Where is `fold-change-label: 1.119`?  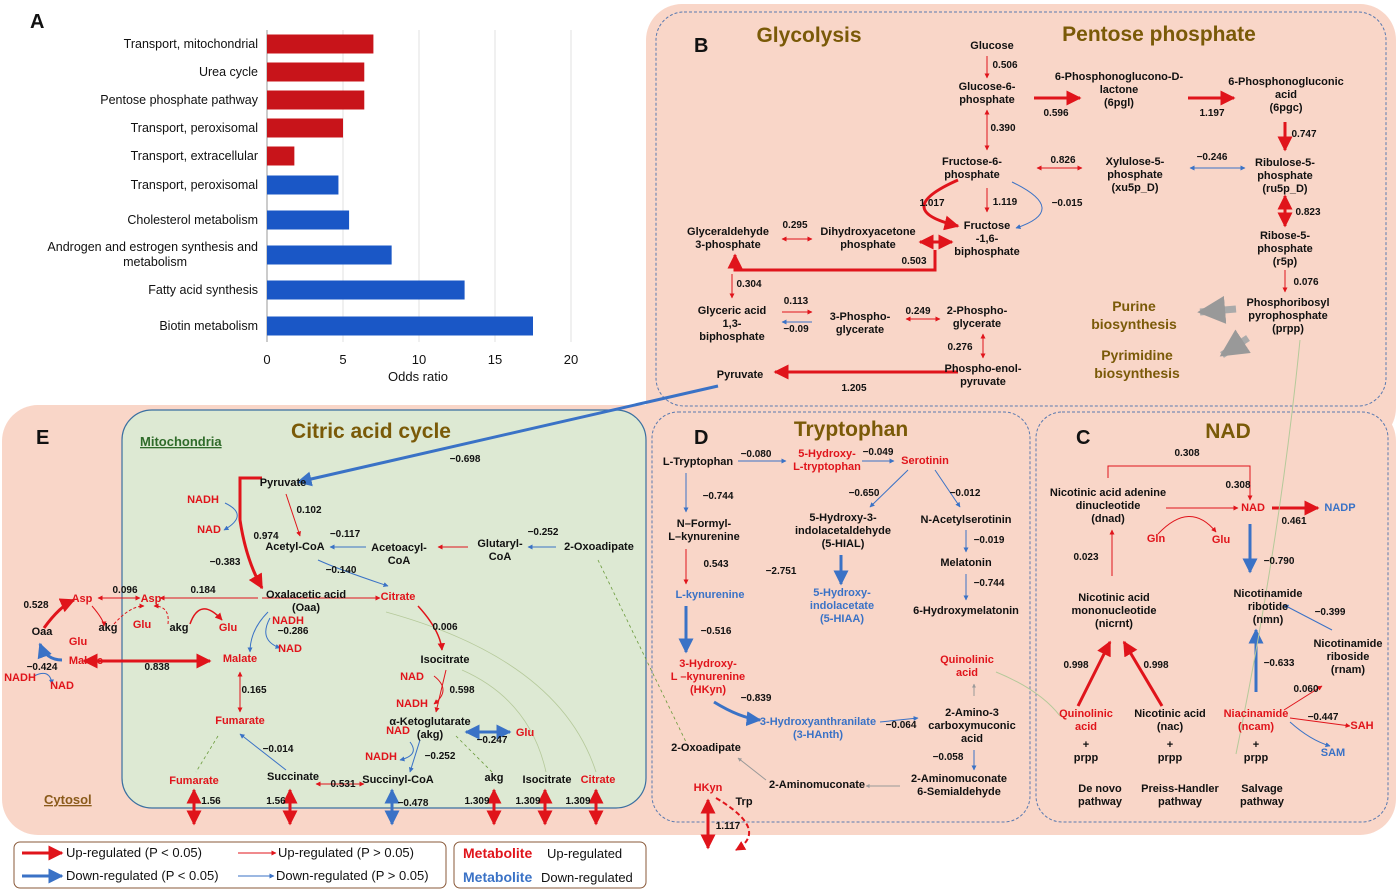 fold-change-label: 1.119 is located at coordinates (1005, 202).